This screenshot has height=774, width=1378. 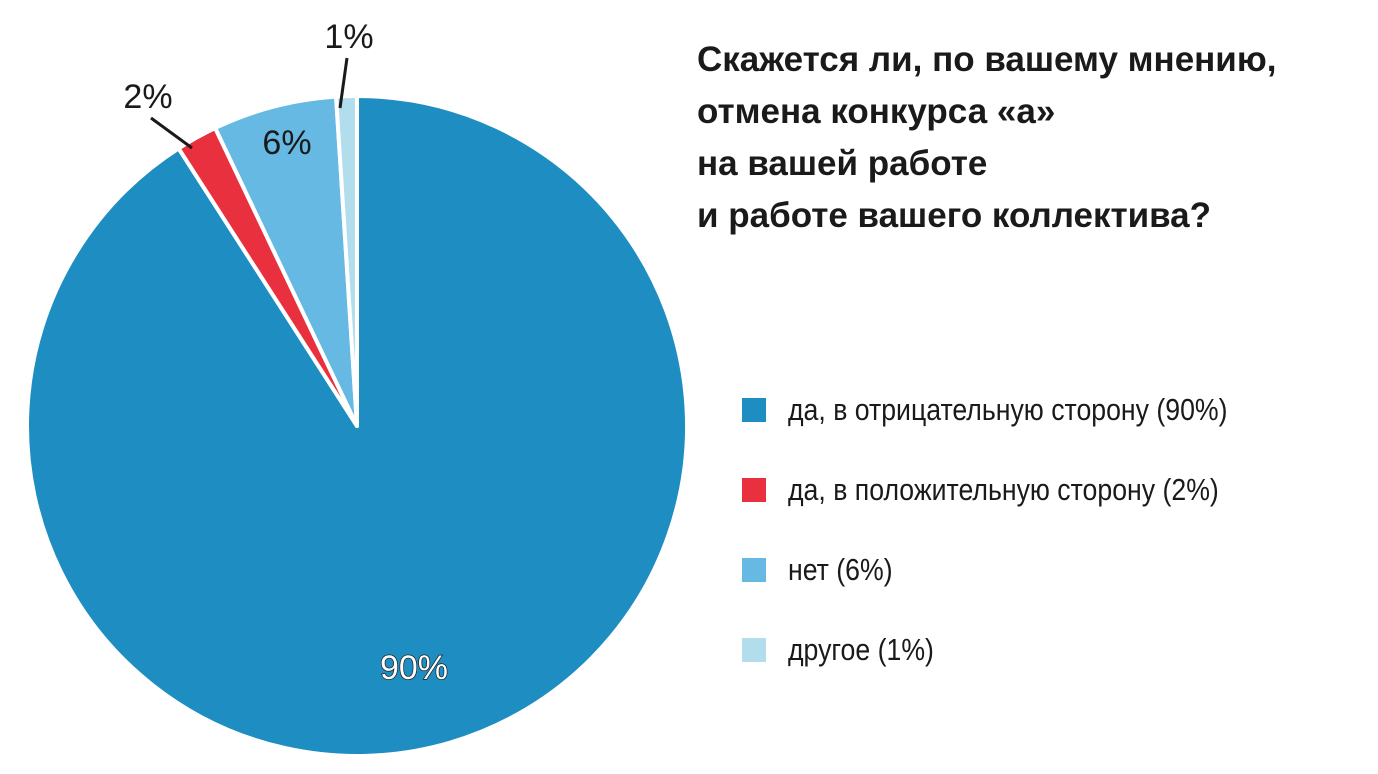 I want to click on legend-item-negative: да, в отрицательную сторону (90%), so click(x=1020, y=410).